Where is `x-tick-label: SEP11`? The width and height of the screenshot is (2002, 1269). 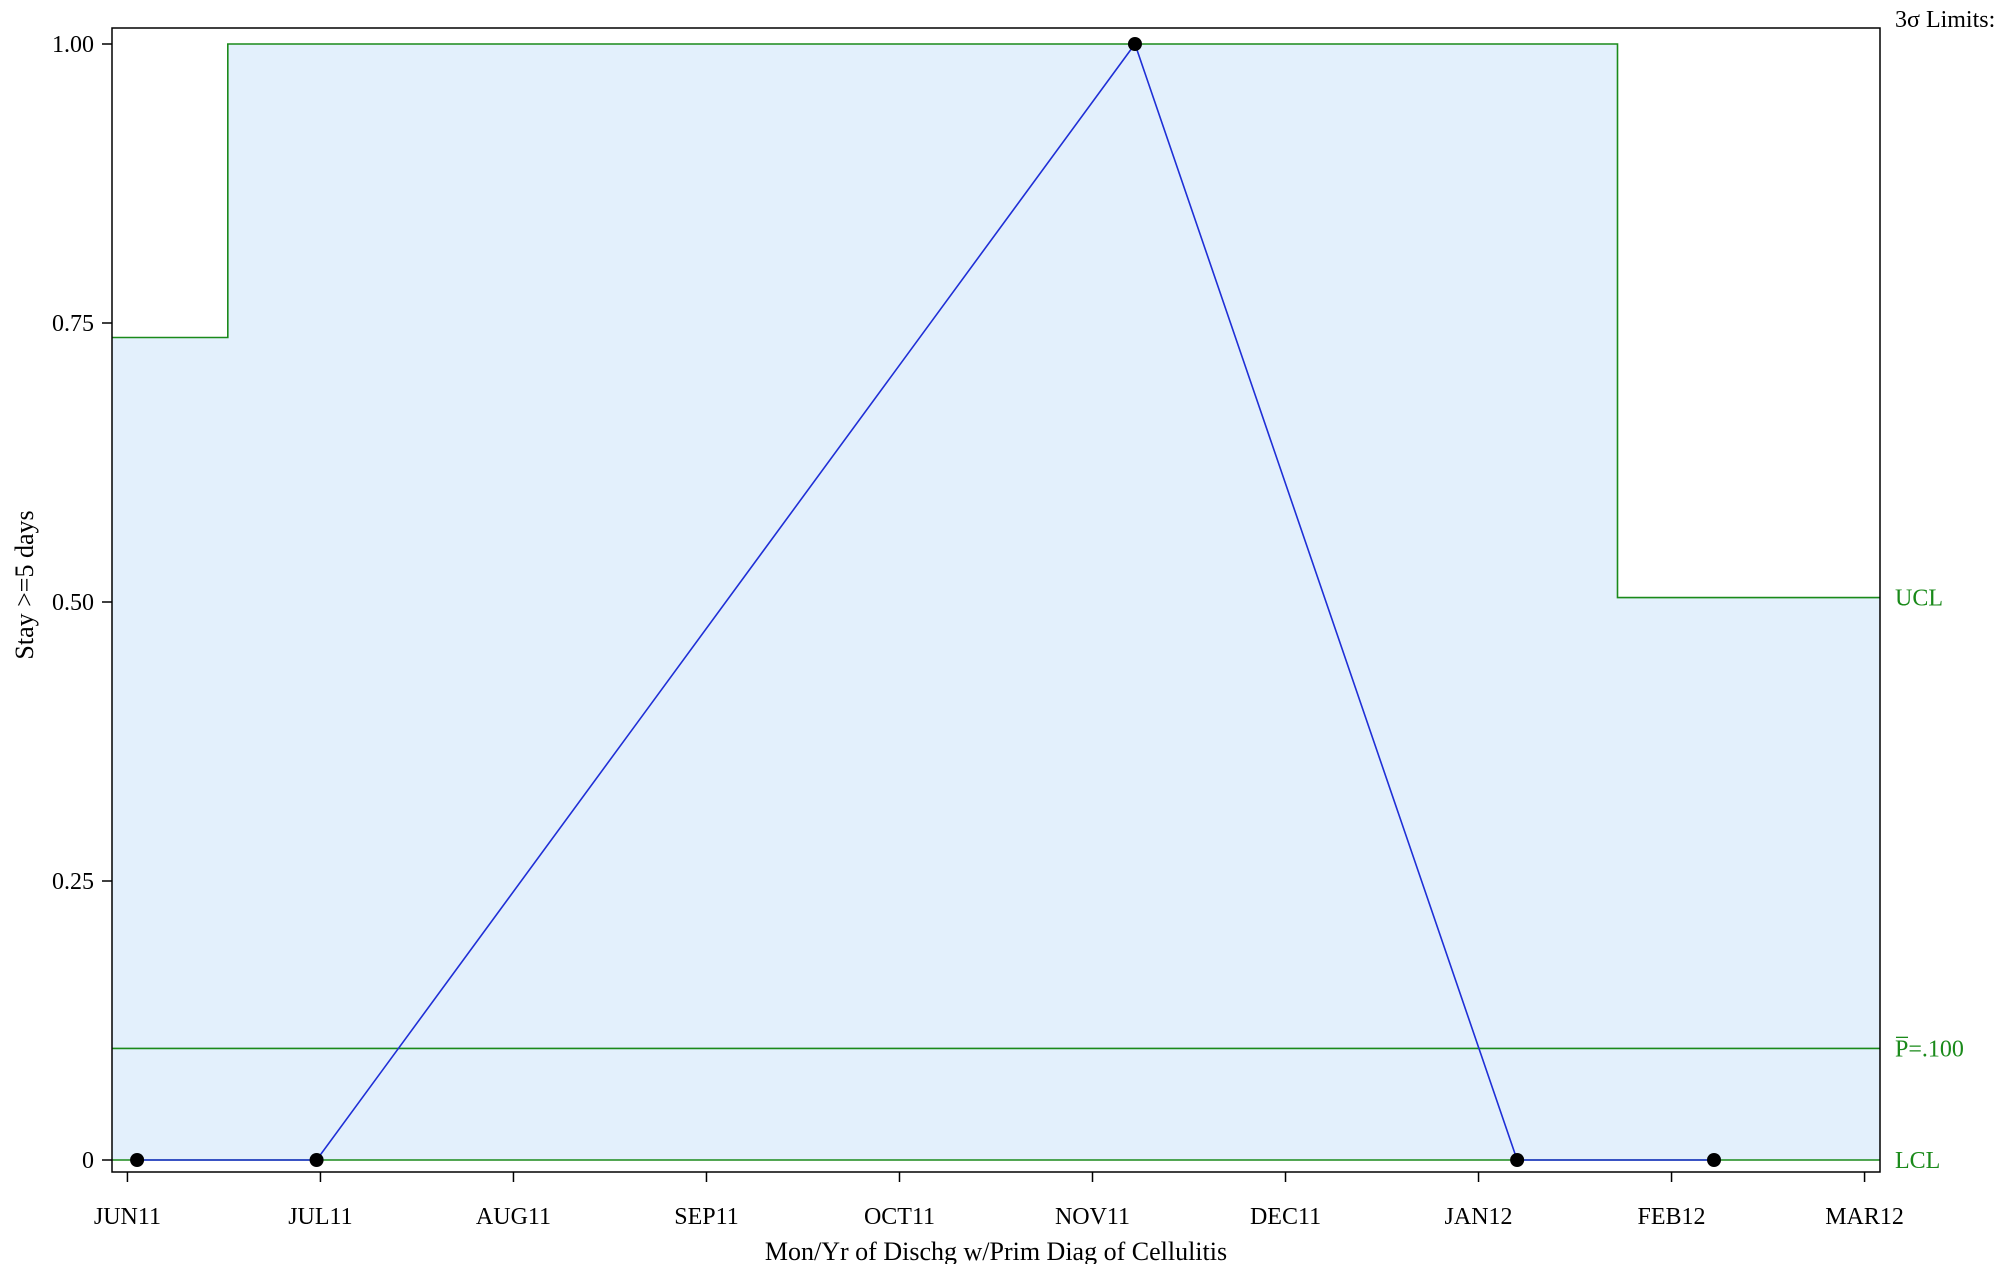 x-tick-label: SEP11 is located at coordinates (706, 1217).